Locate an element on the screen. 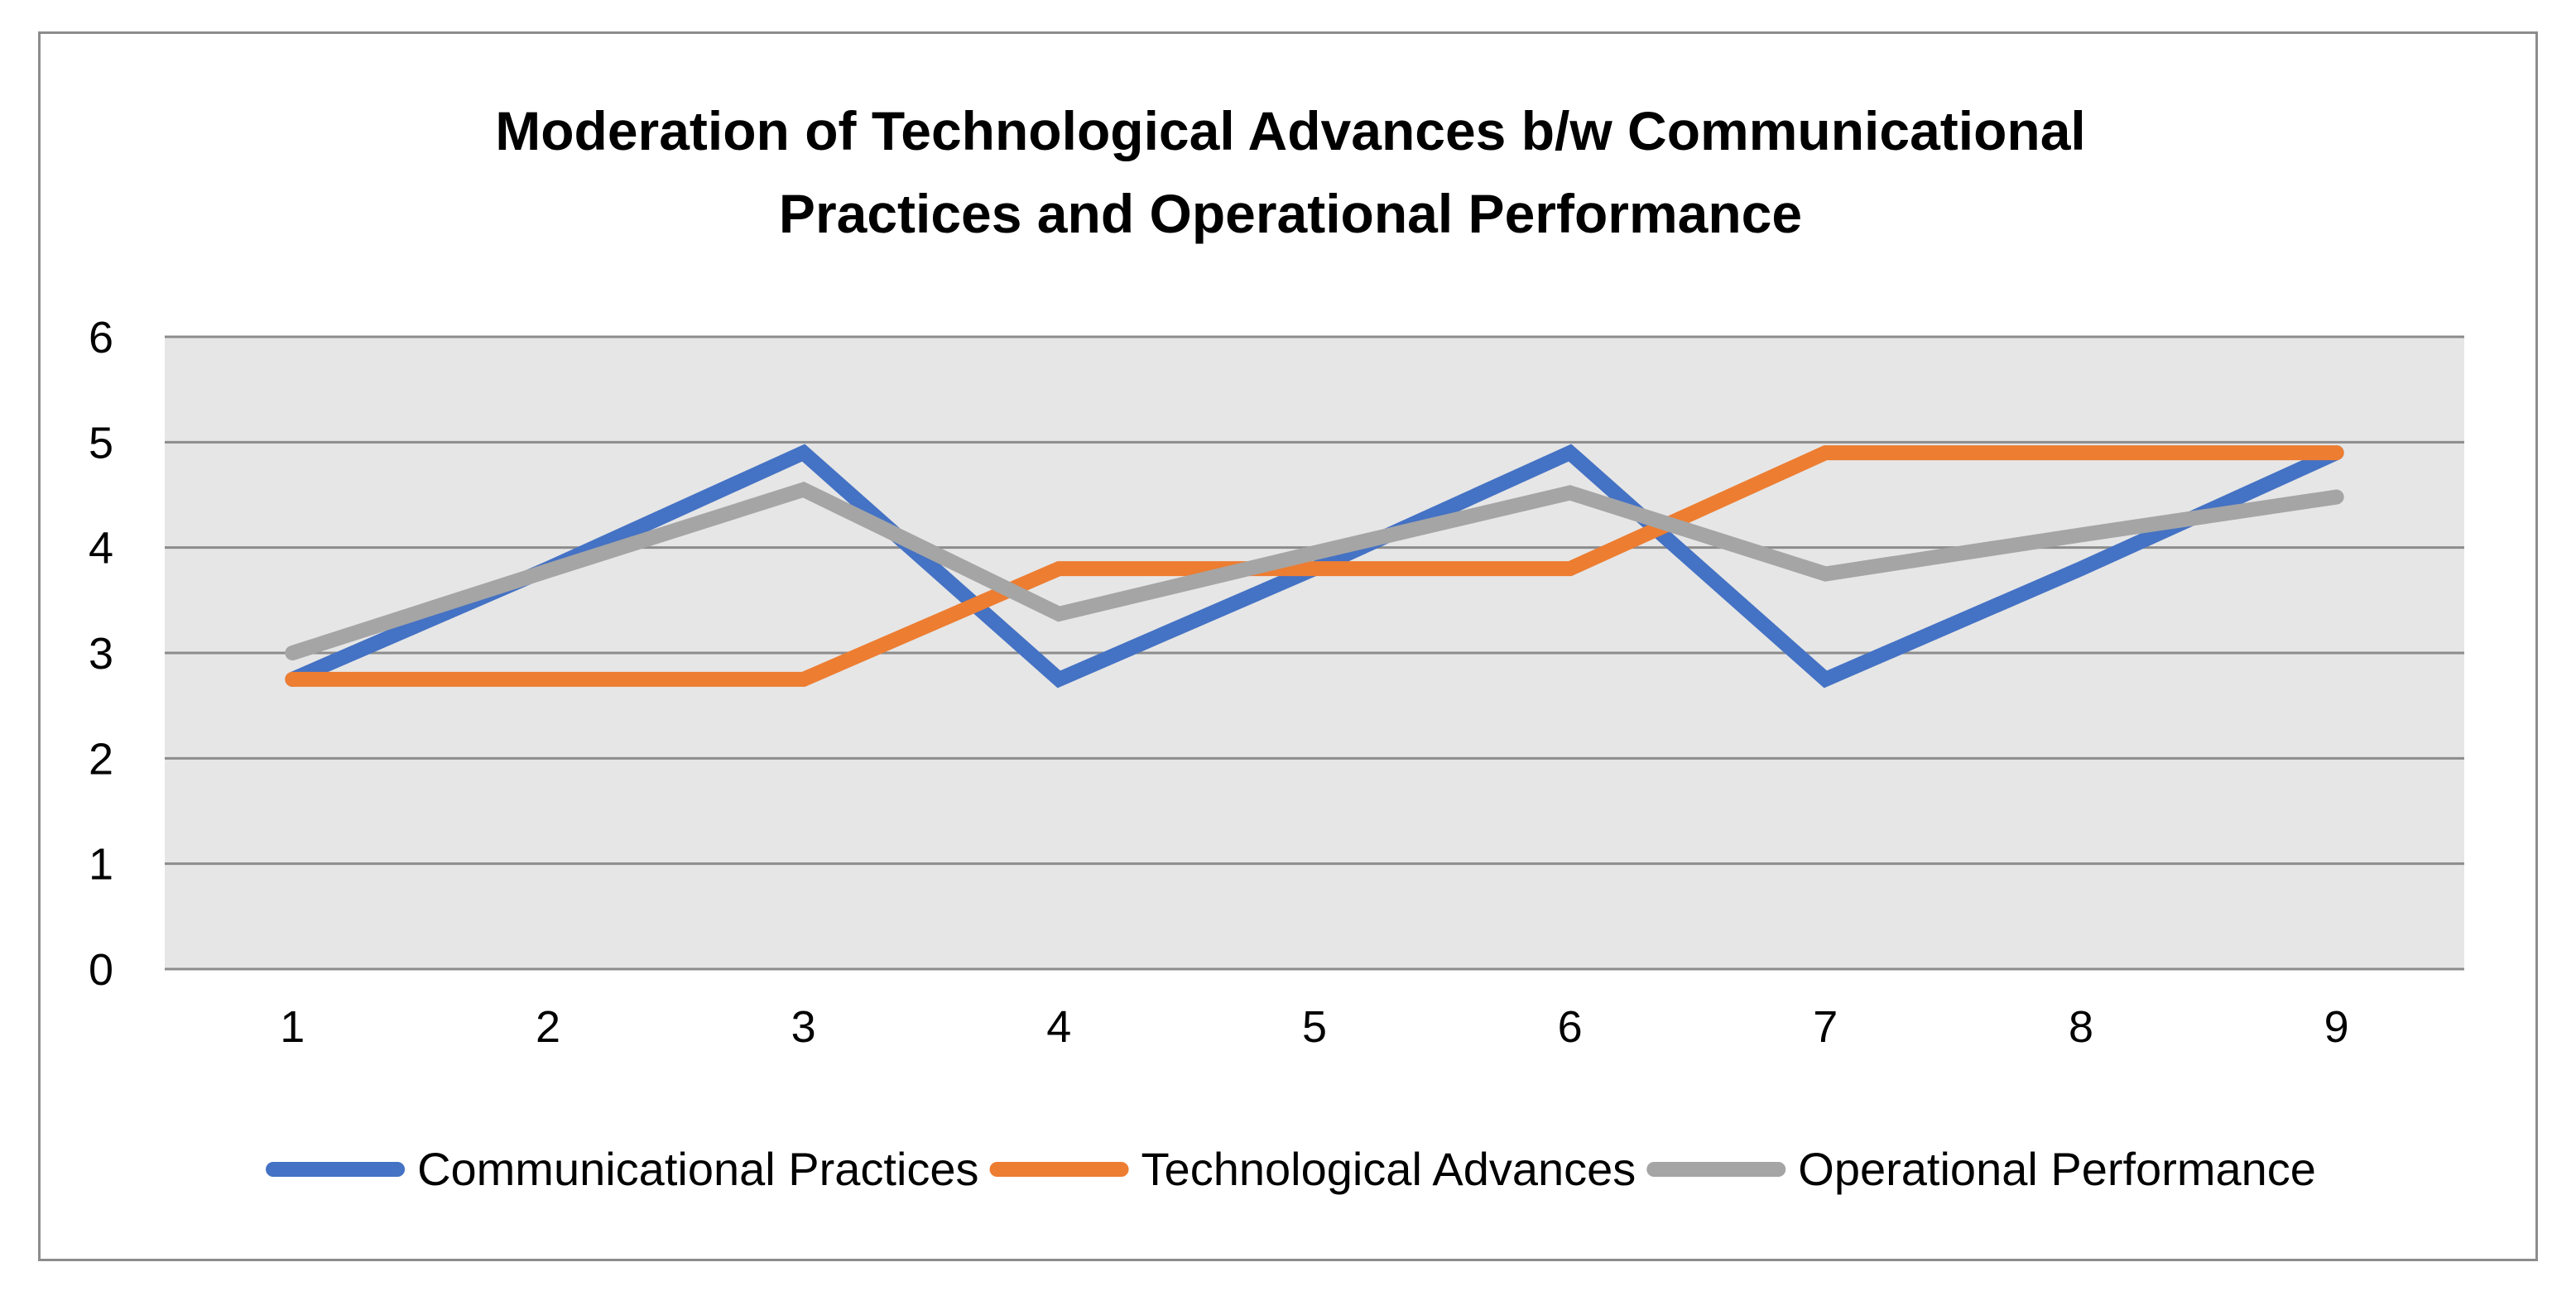 Image resolution: width=2576 pixels, height=1291 pixels. y-tick-label: 4 is located at coordinates (101, 549).